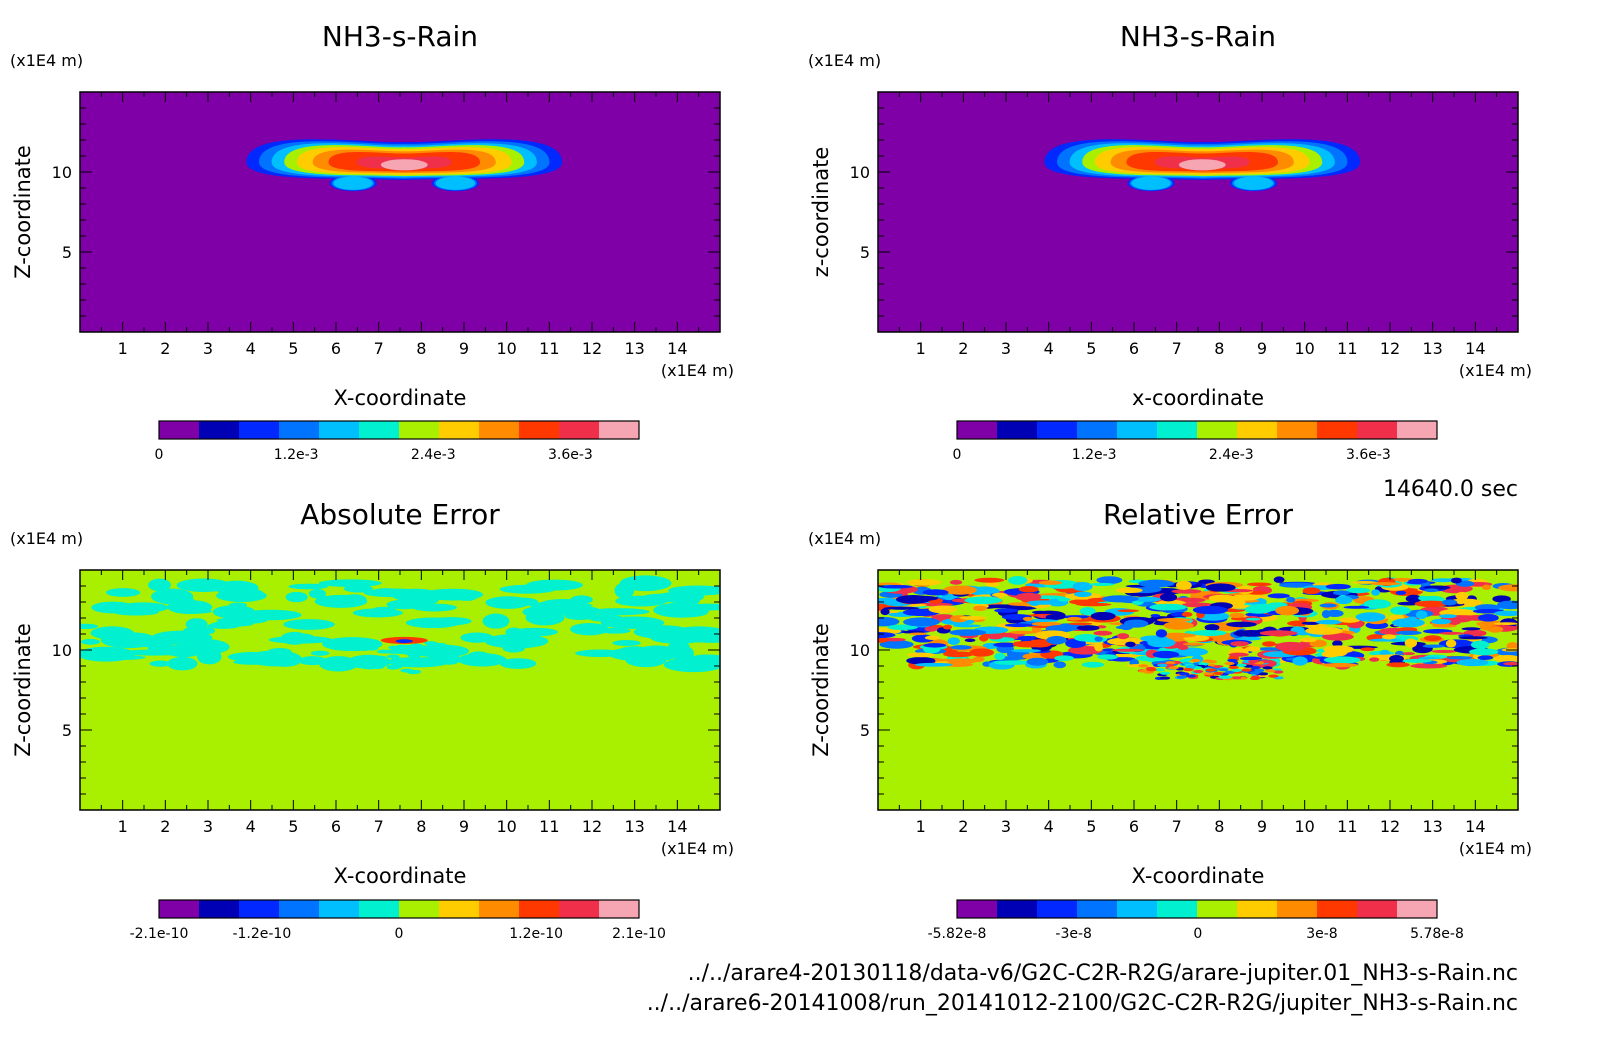 Image resolution: width=1604 pixels, height=1054 pixels. What do you see at coordinates (400, 36) in the screenshot?
I see `panel-title: NH3-s-Rain` at bounding box center [400, 36].